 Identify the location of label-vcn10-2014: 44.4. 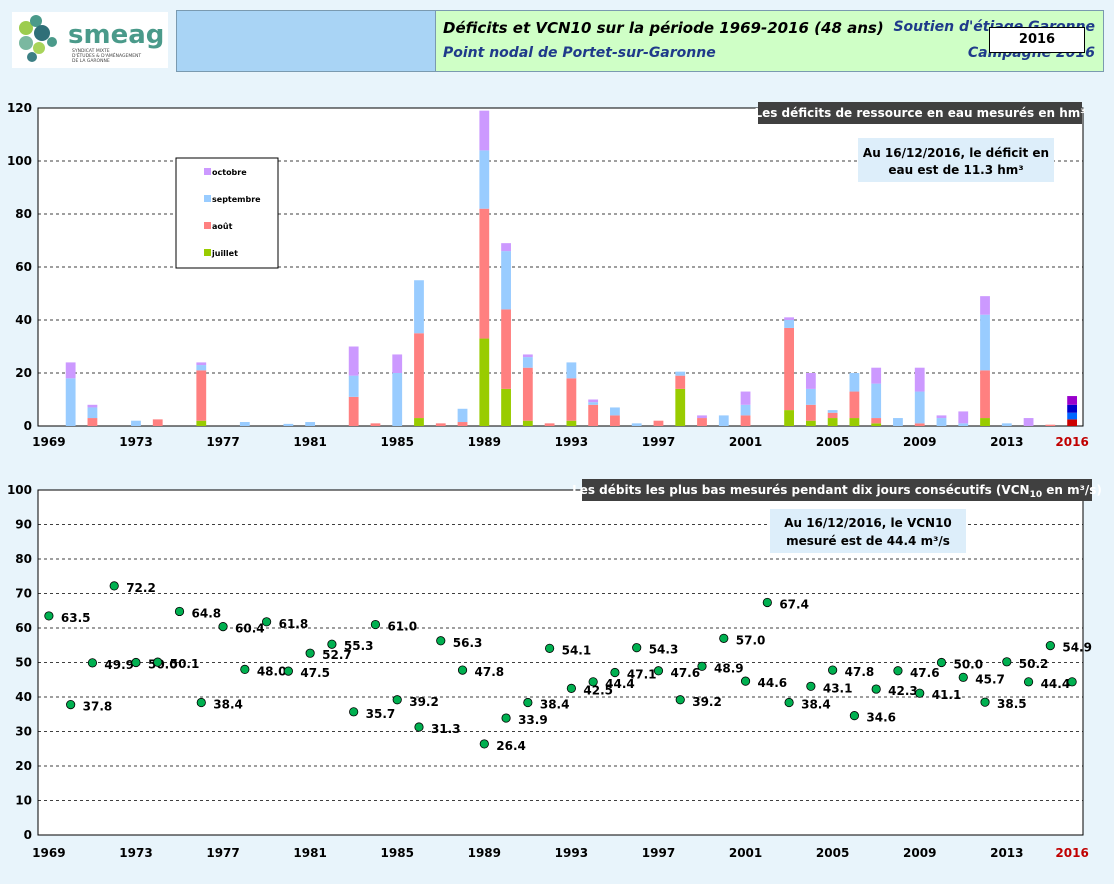
(1056, 684).